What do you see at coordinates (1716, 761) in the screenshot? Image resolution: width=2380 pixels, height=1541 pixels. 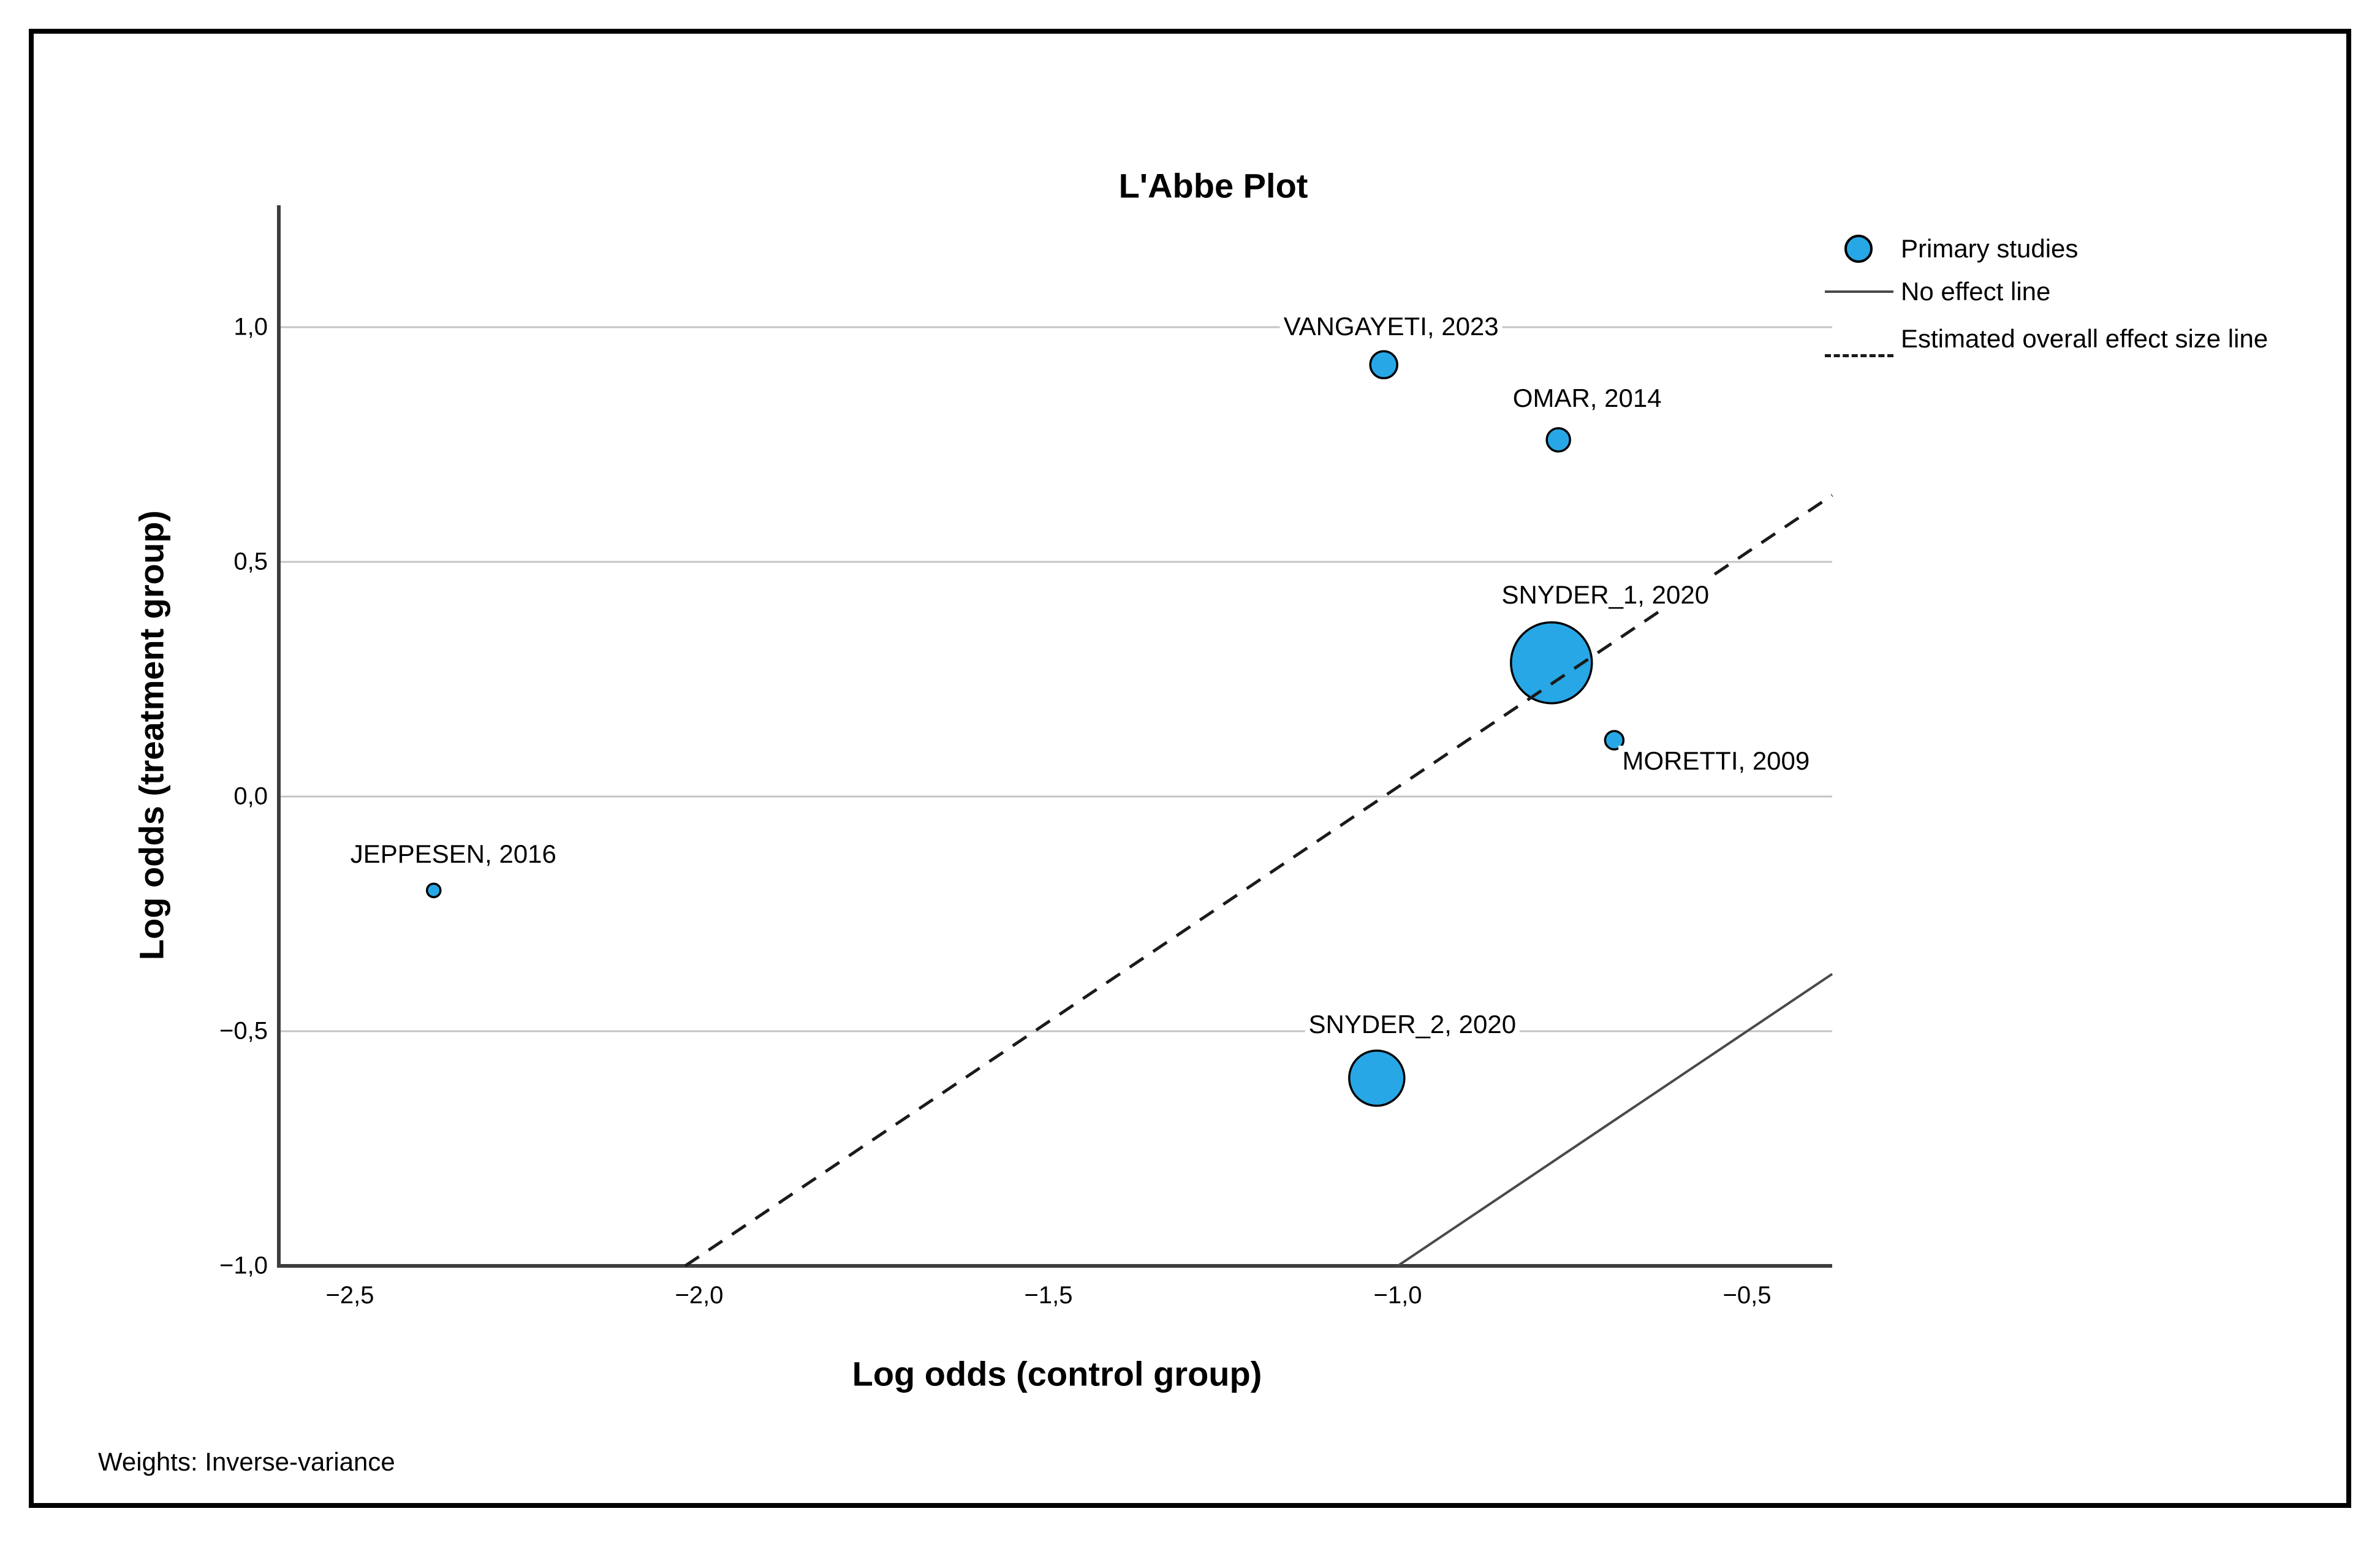 I see `point-label-MORETTI, 2009: MORETTI, 2009` at bounding box center [1716, 761].